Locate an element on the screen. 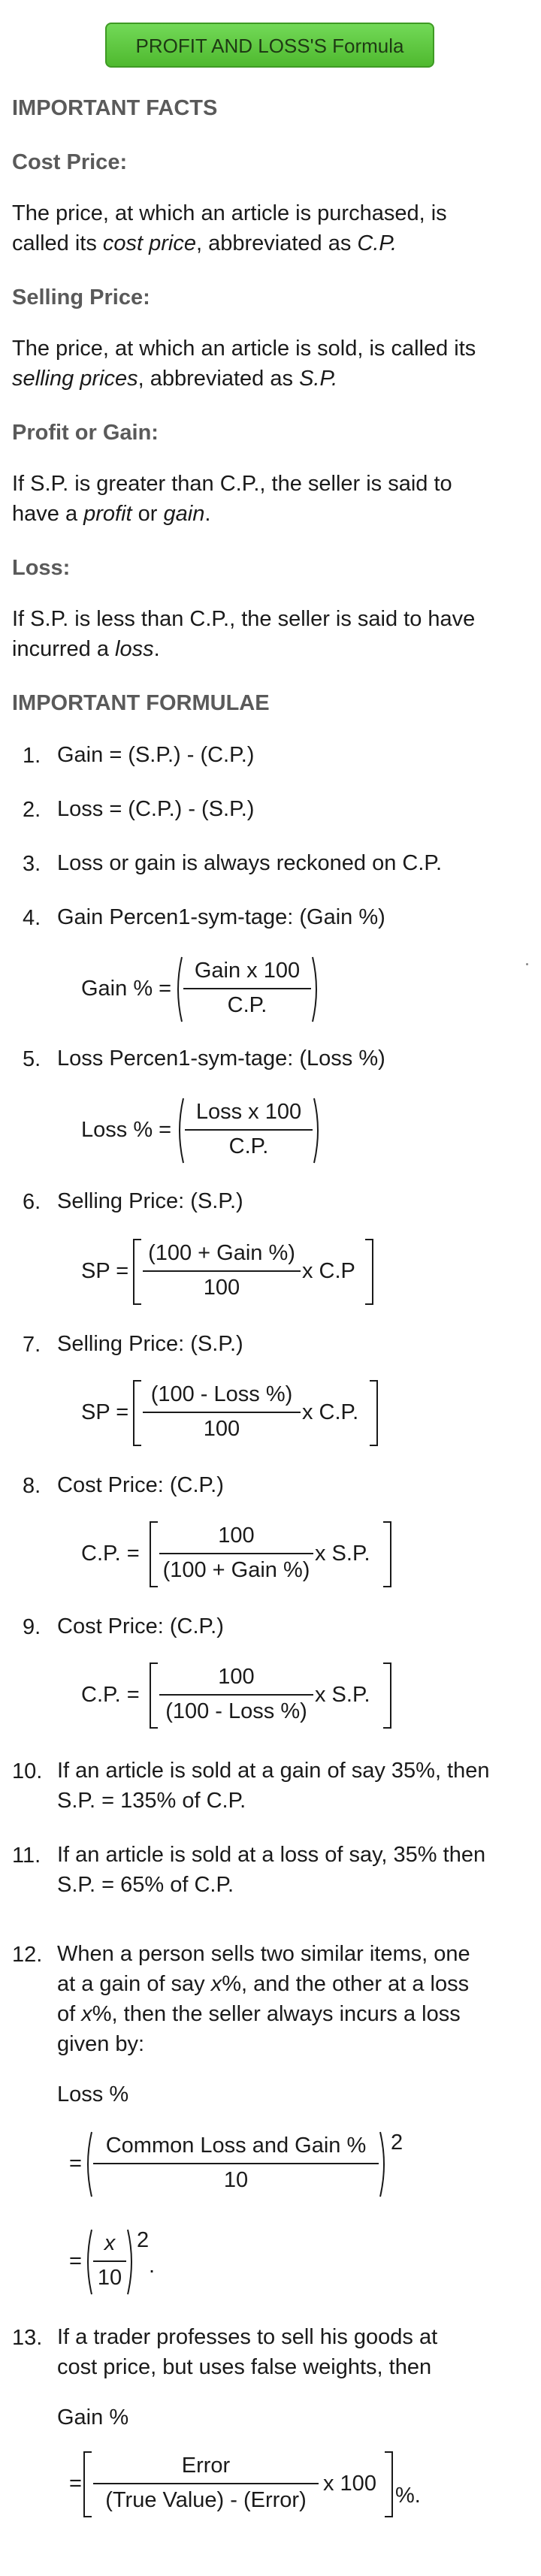 The height and width of the screenshot is (2576, 541). item-number: 9. is located at coordinates (32, 1627).